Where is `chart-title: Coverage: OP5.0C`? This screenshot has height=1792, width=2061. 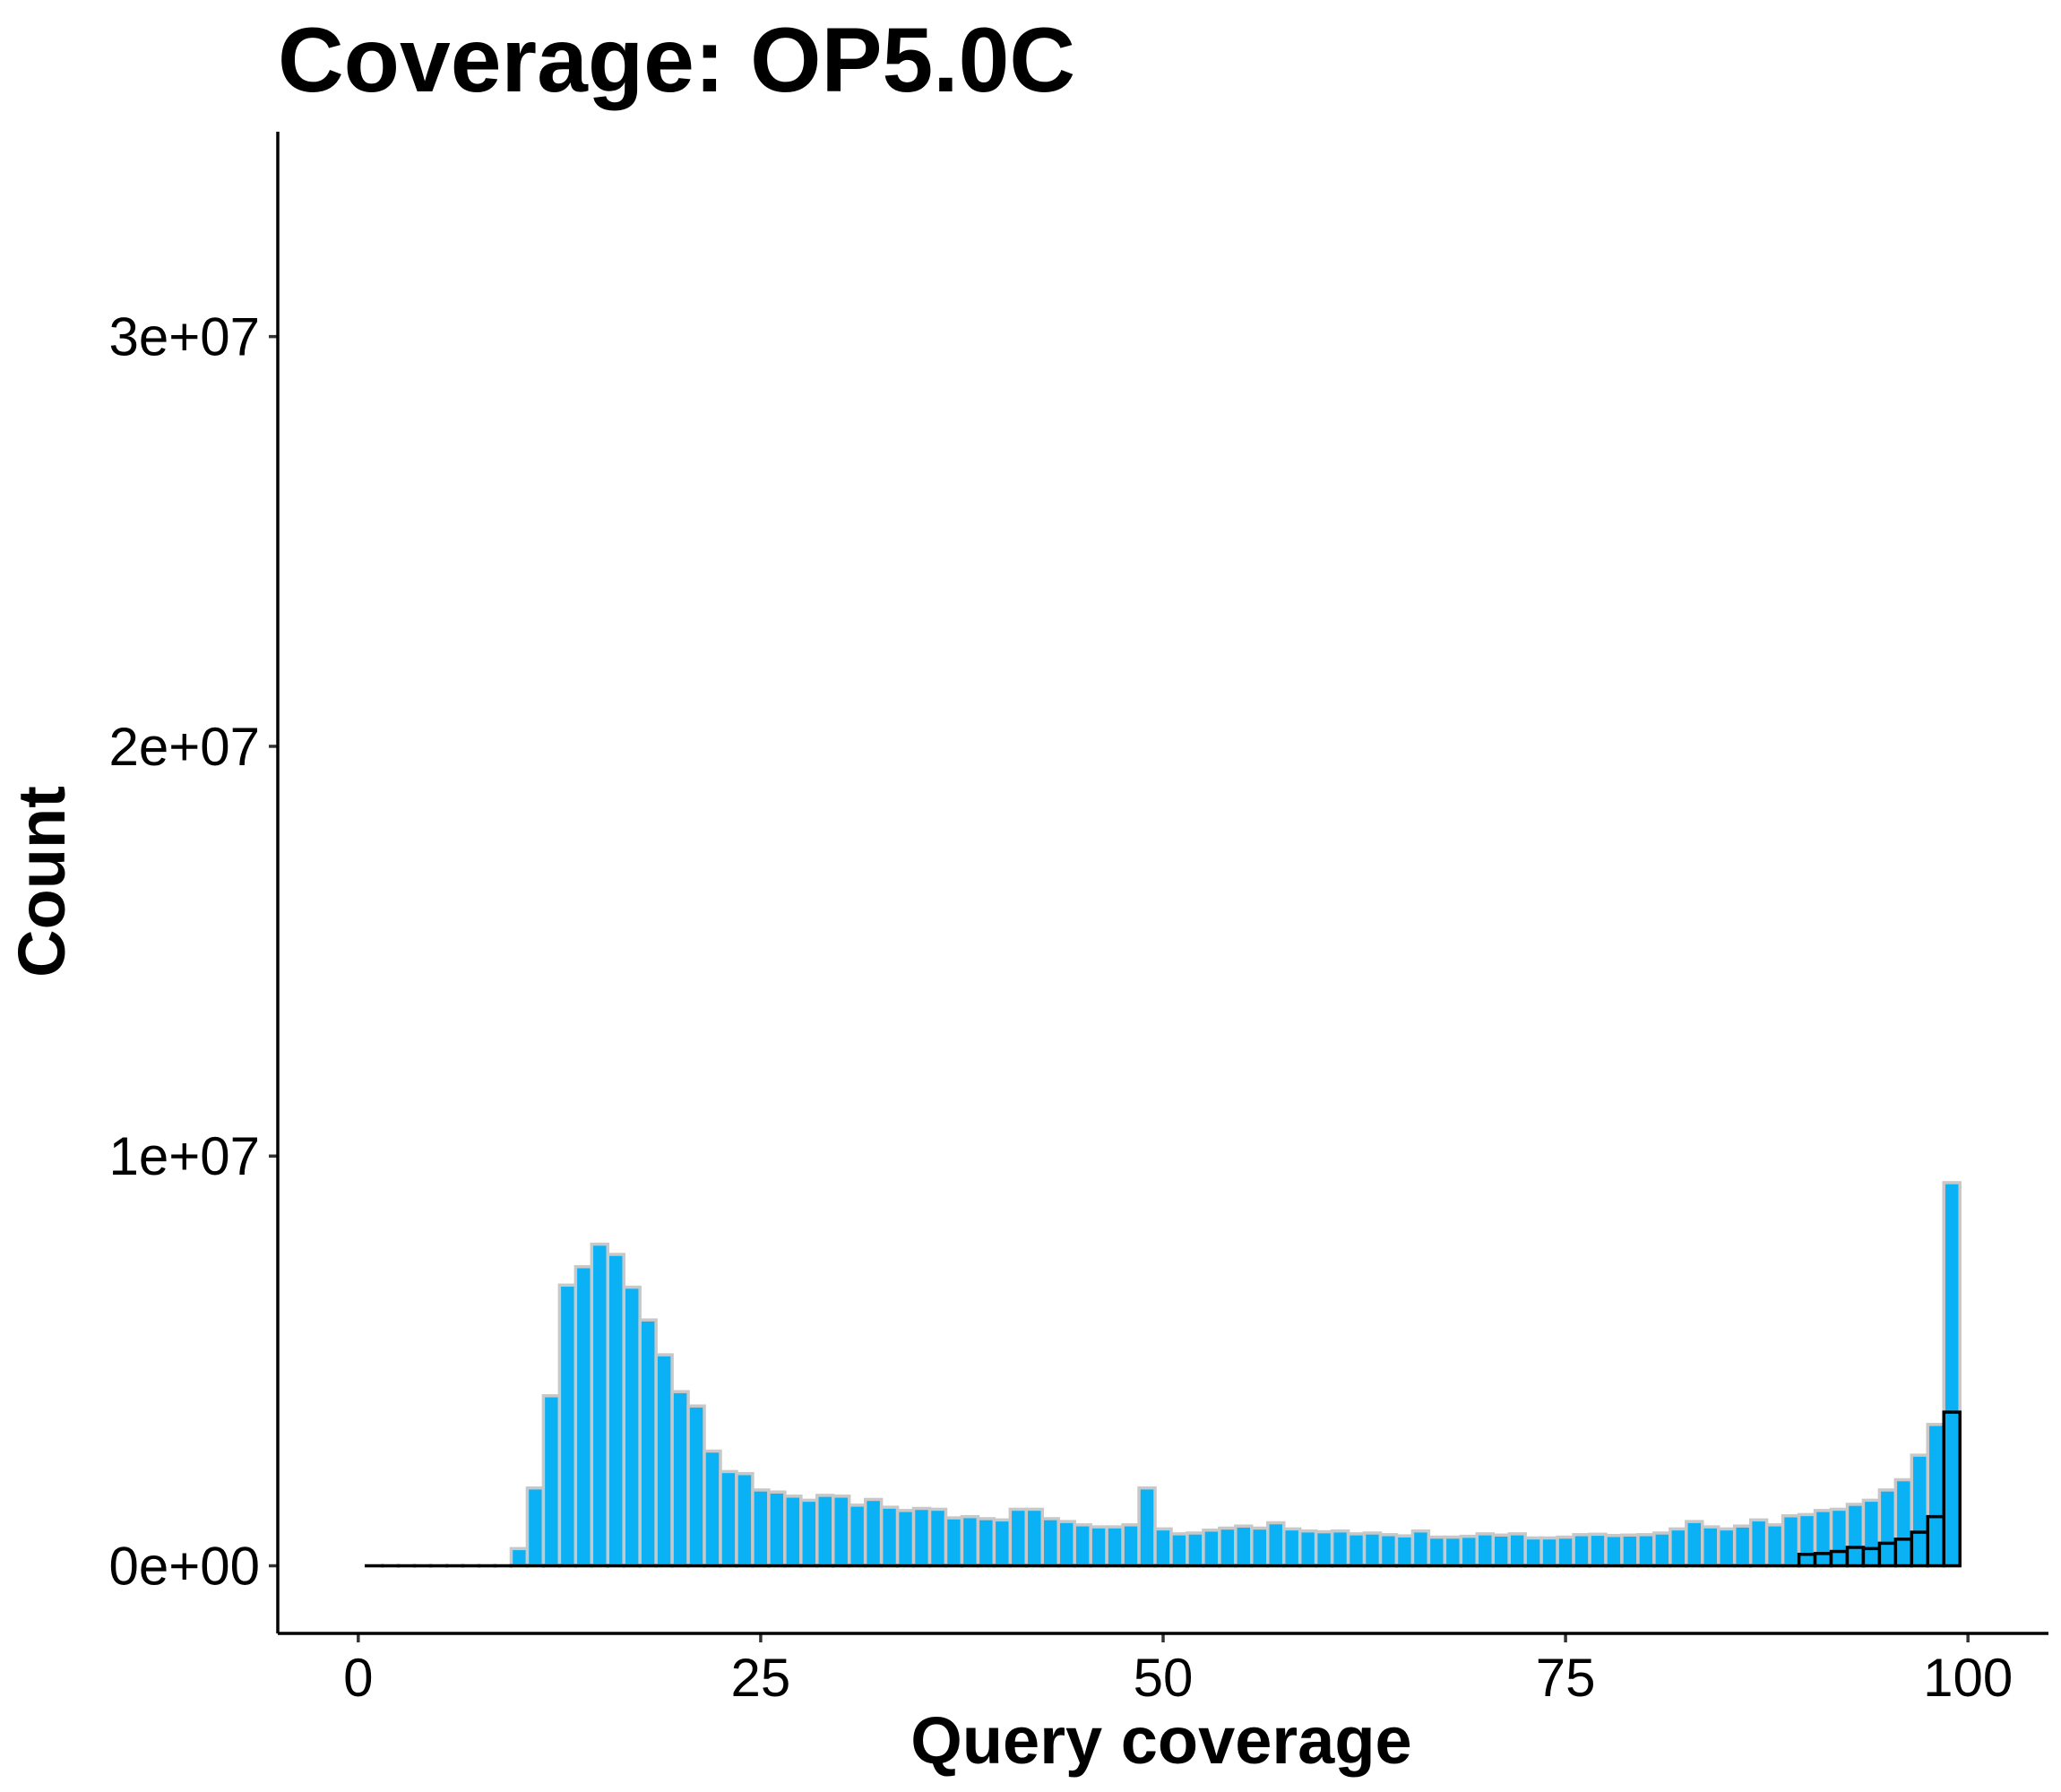 chart-title: Coverage: OP5.0C is located at coordinates (676, 60).